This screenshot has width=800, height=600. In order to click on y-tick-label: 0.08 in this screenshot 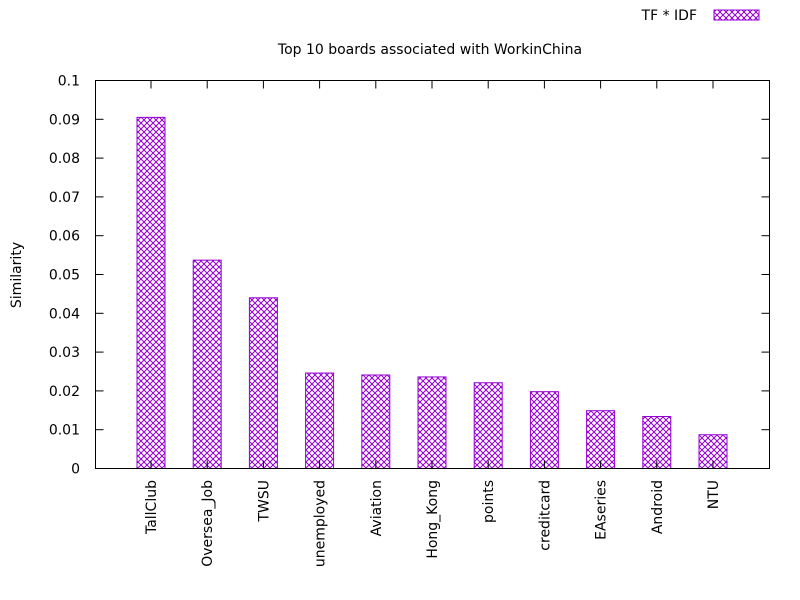, I will do `click(64, 159)`.